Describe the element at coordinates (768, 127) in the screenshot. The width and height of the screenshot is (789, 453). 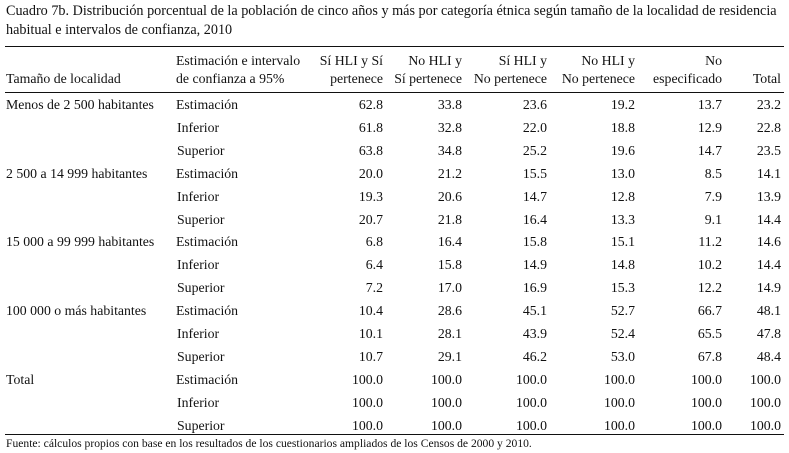
I see `table-cell: 22.8` at that location.